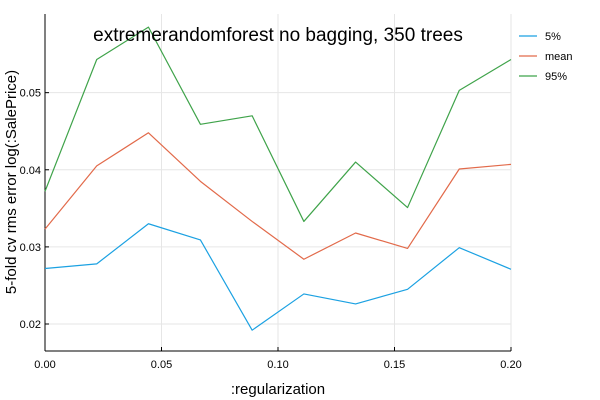  I want to click on y-tick-label: 0.03, so click(30, 248).